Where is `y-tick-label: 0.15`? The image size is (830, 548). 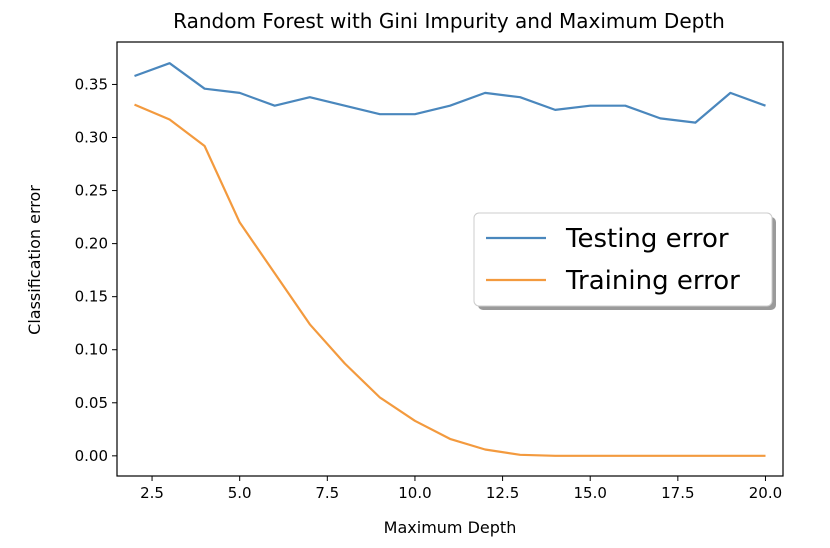 y-tick-label: 0.15 is located at coordinates (91, 297).